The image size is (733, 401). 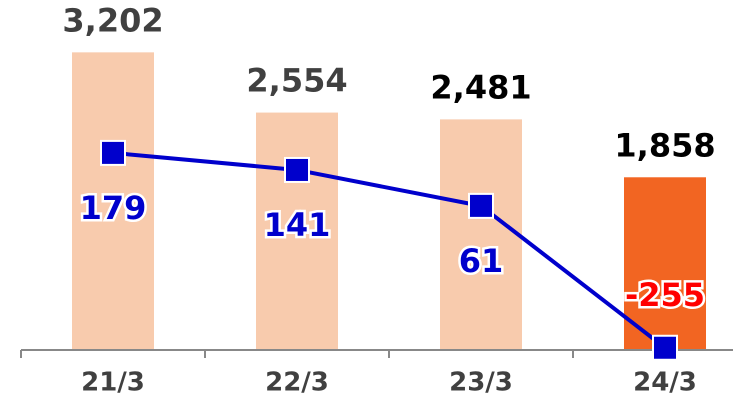 What do you see at coordinates (297, 383) in the screenshot?
I see `x-tick-label: 22/3` at bounding box center [297, 383].